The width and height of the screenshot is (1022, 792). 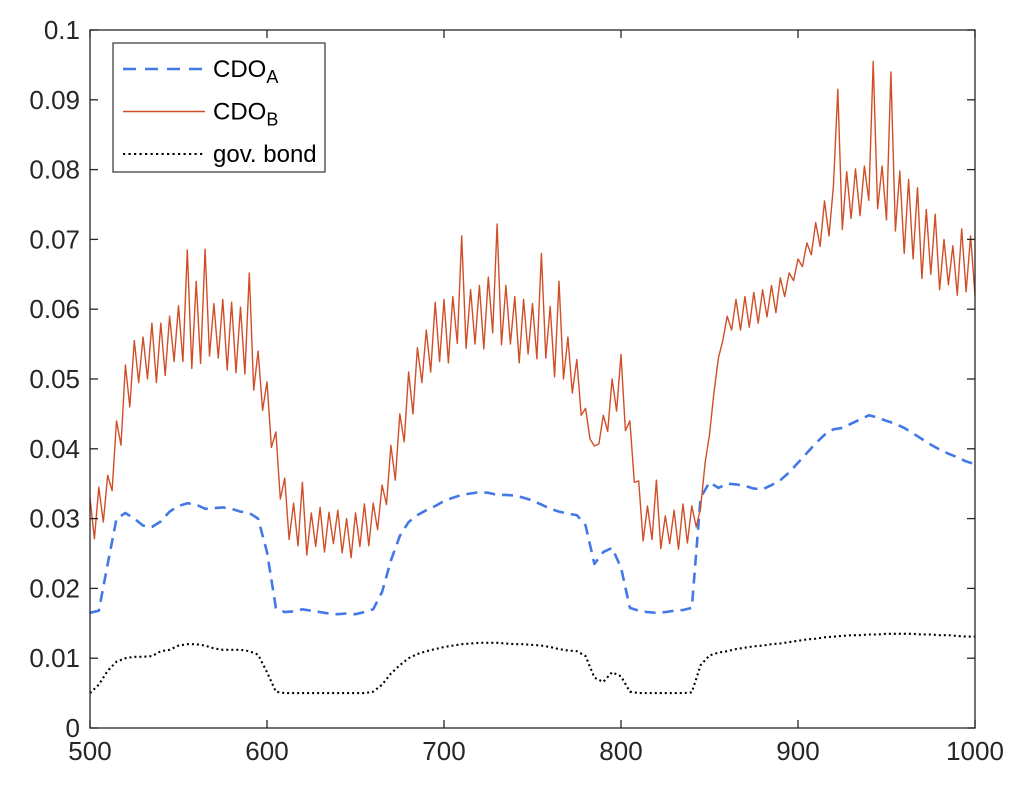 What do you see at coordinates (975, 751) in the screenshot?
I see `x-tick-label: 1000` at bounding box center [975, 751].